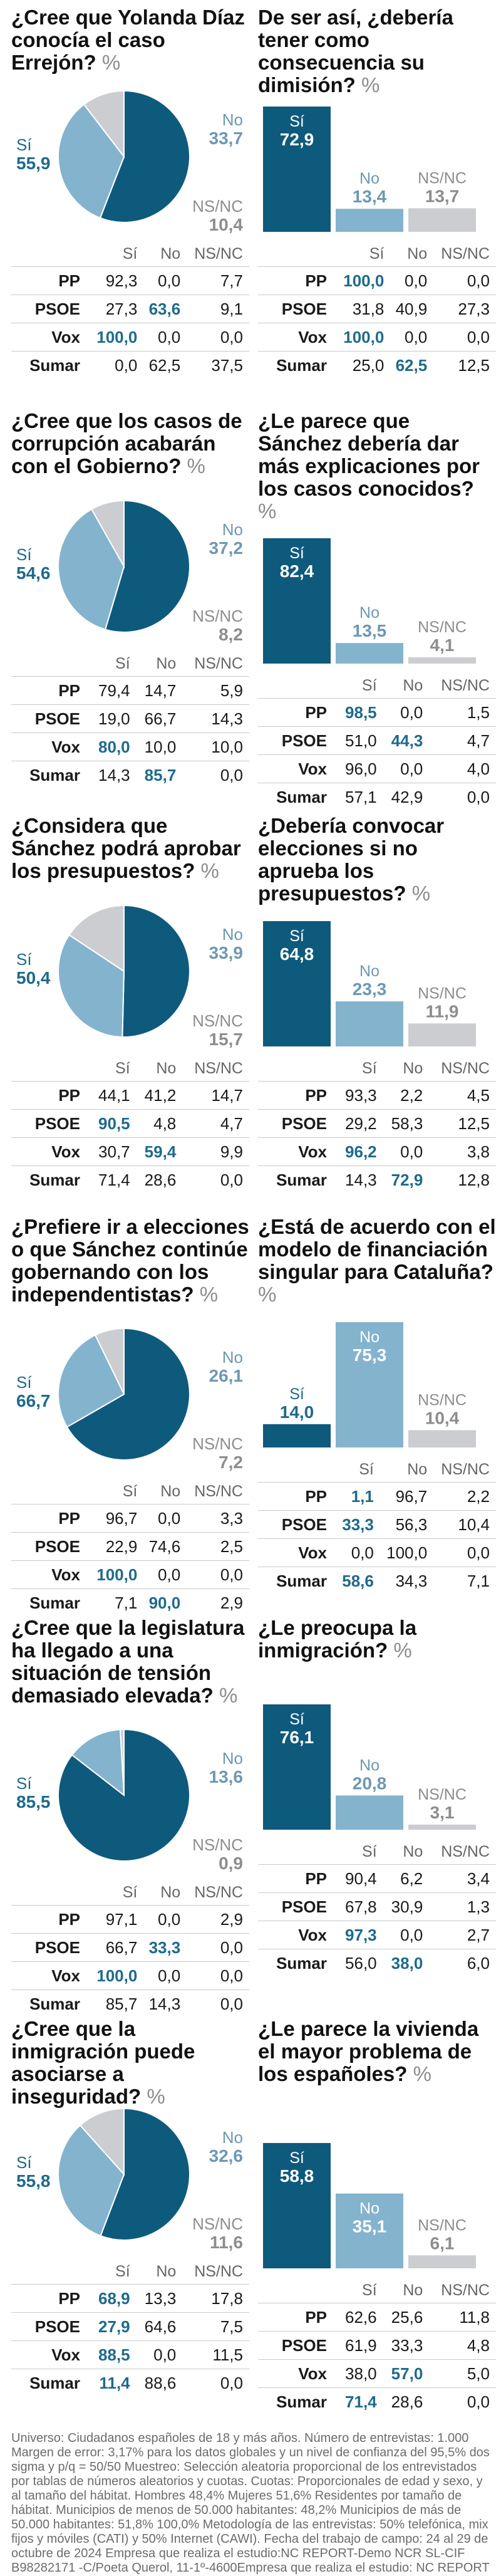  Describe the element at coordinates (215, 2298) in the screenshot. I see `table-cell: 17,8` at that location.